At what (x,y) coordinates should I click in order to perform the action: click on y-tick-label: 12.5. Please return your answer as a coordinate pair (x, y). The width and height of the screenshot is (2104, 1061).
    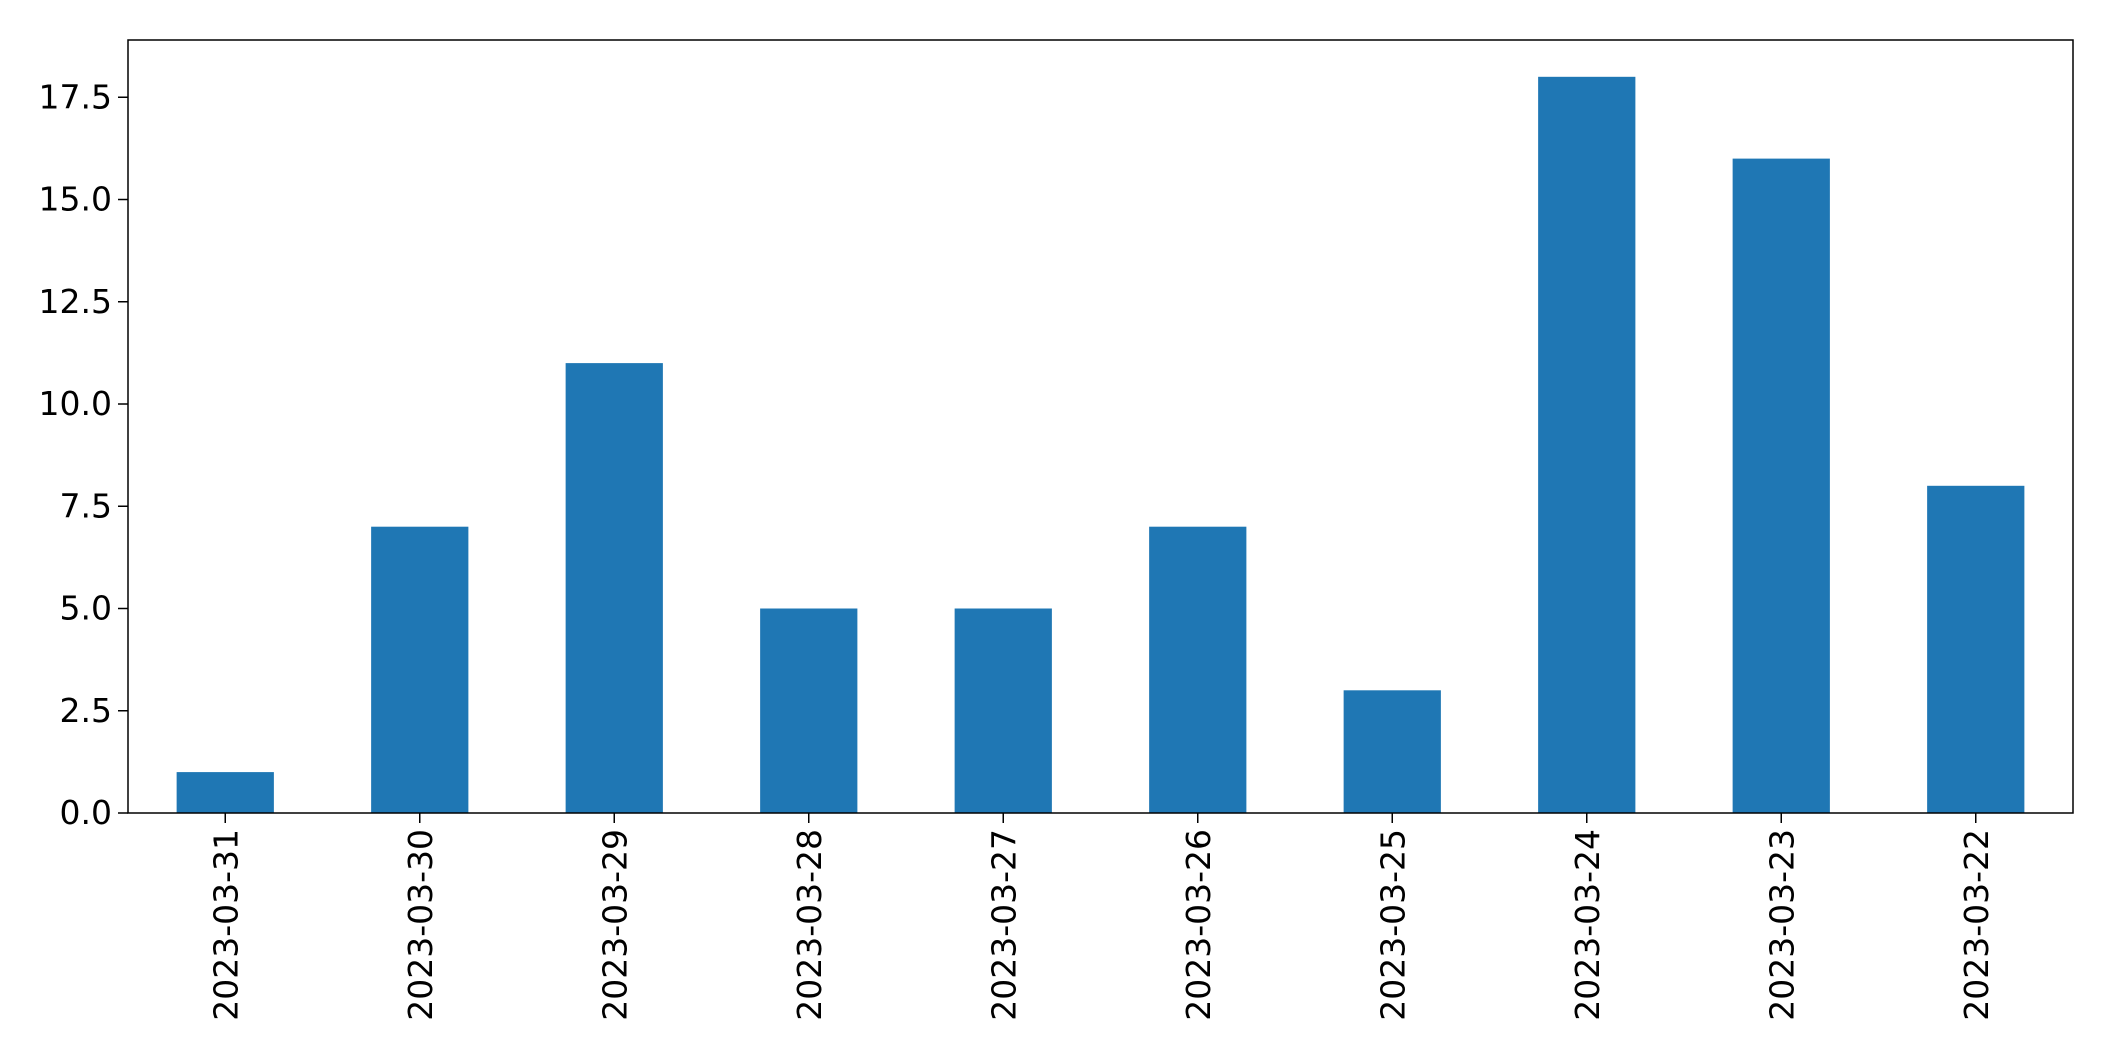
    Looking at the image, I should click on (75, 301).